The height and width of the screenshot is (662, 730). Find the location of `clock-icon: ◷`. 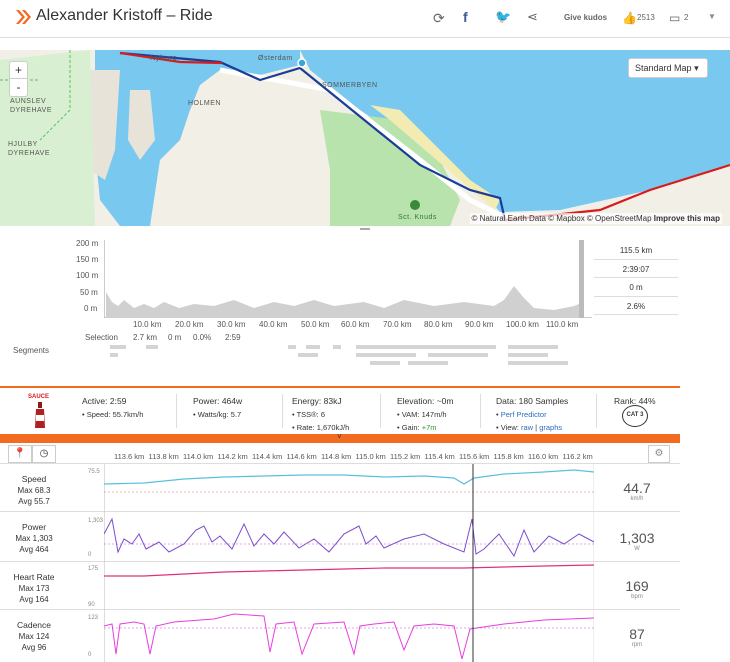

clock-icon: ◷ is located at coordinates (44, 454).